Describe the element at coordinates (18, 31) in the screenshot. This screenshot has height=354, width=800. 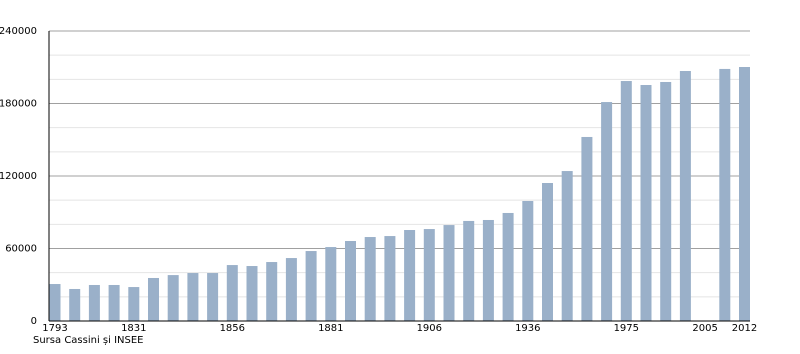
I see `y-tick-label: 240000` at that location.